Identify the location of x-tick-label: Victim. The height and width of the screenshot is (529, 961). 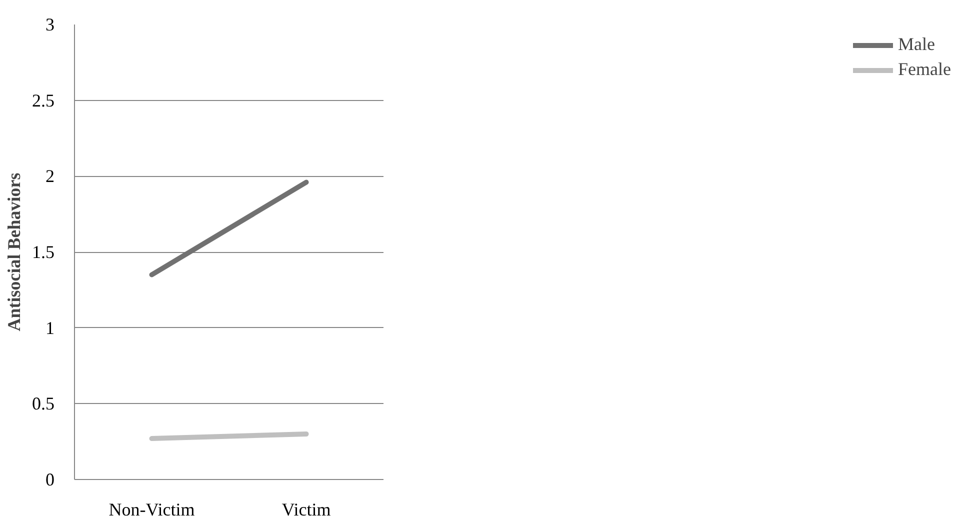
(306, 510).